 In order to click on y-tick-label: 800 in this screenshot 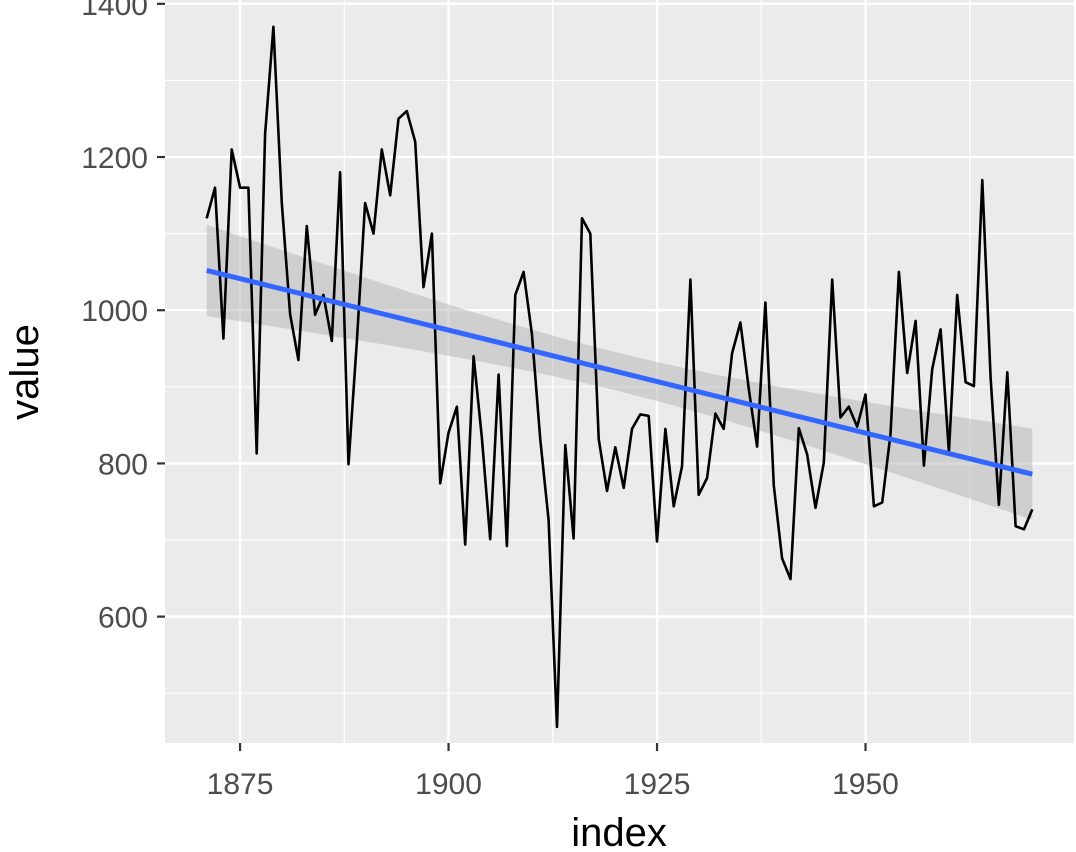, I will do `click(123, 464)`.